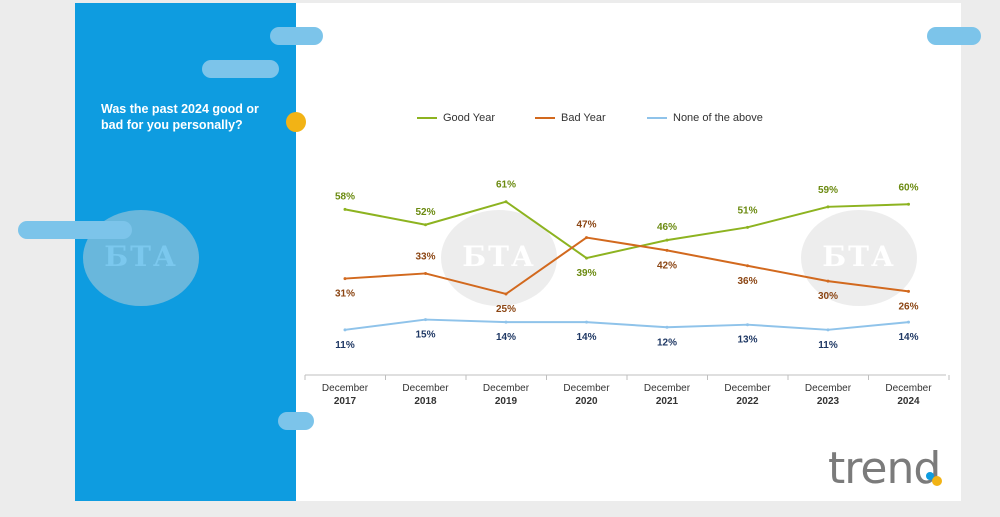 Image resolution: width=1000 pixels, height=517 pixels. What do you see at coordinates (828, 395) in the screenshot?
I see `x-tick-label: December 2023` at bounding box center [828, 395].